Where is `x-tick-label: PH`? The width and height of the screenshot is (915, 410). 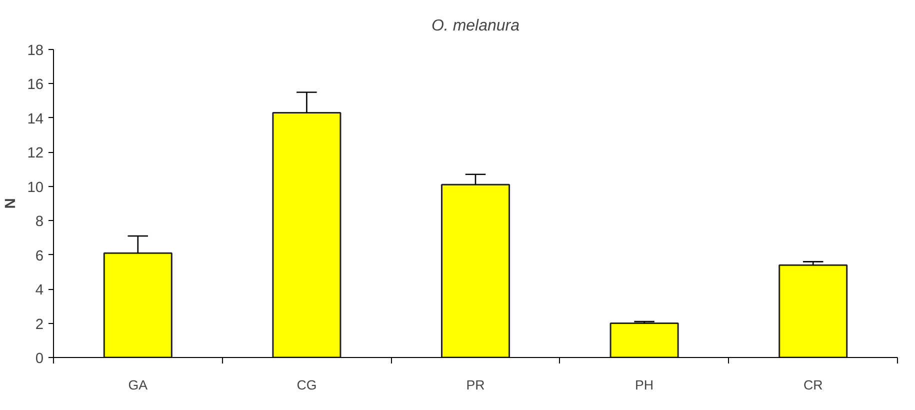 x-tick-label: PH is located at coordinates (644, 385).